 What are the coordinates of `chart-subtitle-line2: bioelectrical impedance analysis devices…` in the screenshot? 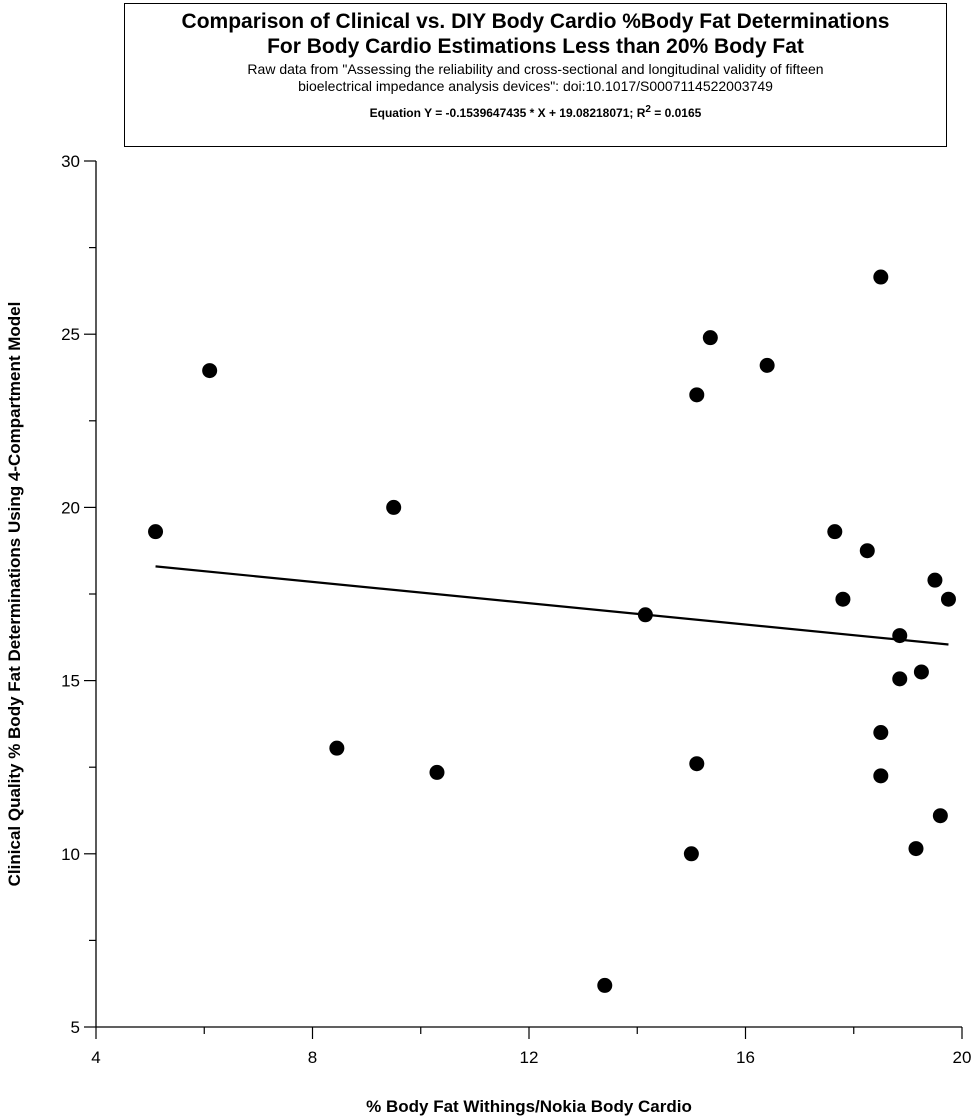 It's located at (535, 86).